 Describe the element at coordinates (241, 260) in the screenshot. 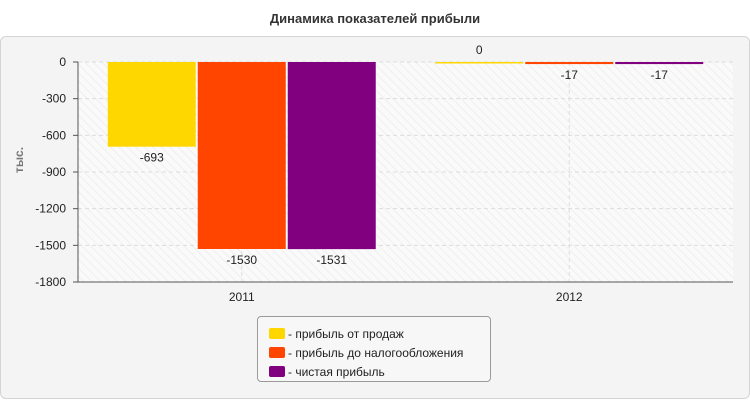

I see `data-label: -1530` at that location.